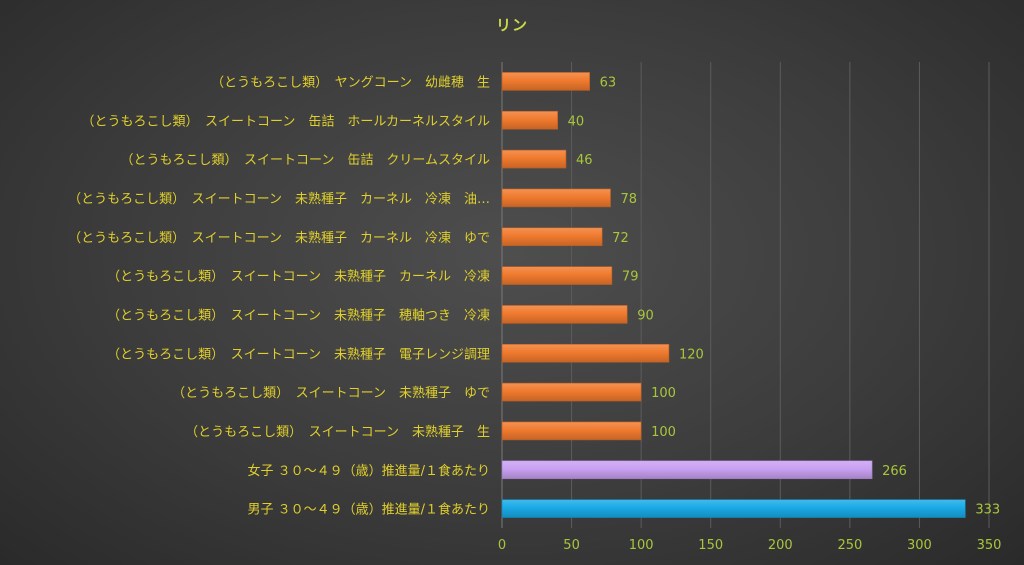 This screenshot has height=565, width=1024. What do you see at coordinates (919, 545) in the screenshot?
I see `x-tick-label: 300` at bounding box center [919, 545].